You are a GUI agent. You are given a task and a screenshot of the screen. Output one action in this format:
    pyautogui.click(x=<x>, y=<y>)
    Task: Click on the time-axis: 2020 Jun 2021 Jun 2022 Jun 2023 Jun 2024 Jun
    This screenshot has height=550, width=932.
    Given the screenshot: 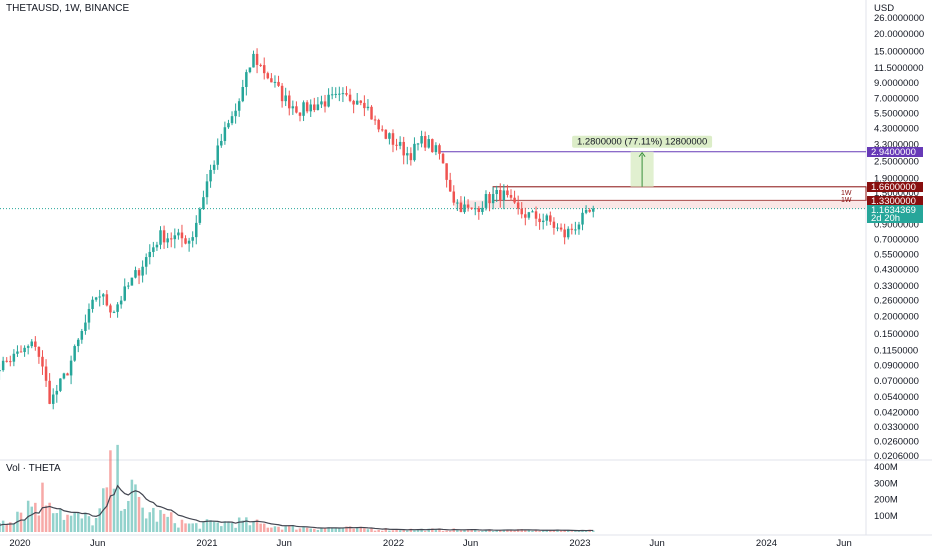 What is the action you would take?
    pyautogui.click(x=430, y=543)
    